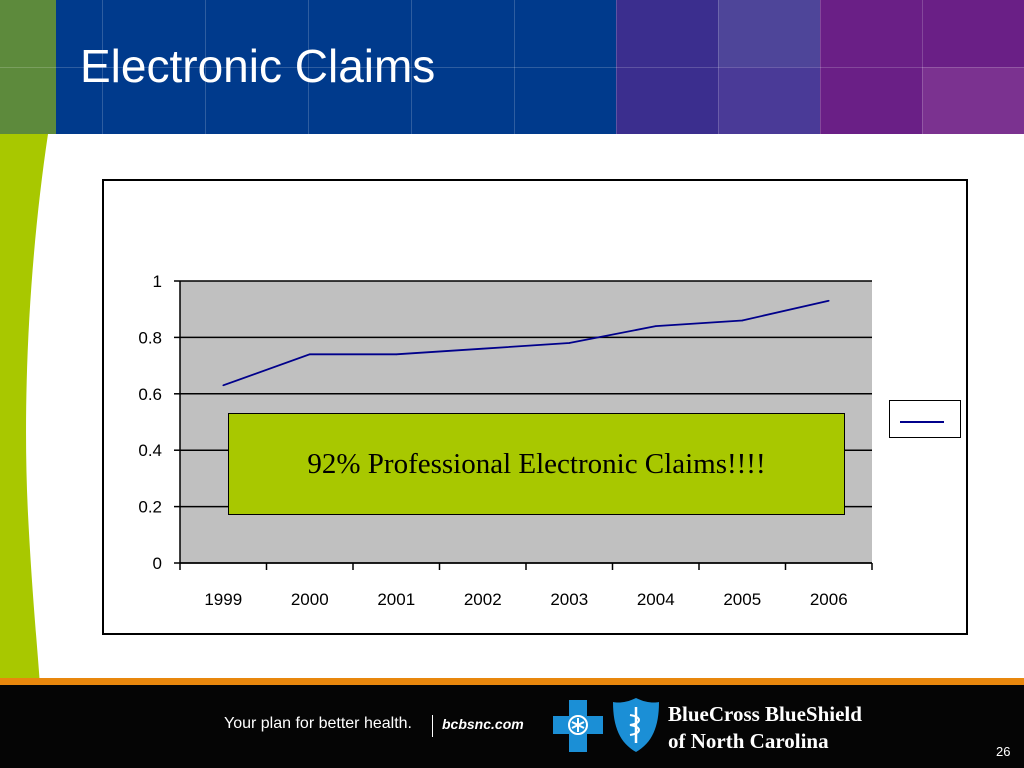 This screenshot has width=1024, height=768. I want to click on header-tile-blue, so click(336, 67).